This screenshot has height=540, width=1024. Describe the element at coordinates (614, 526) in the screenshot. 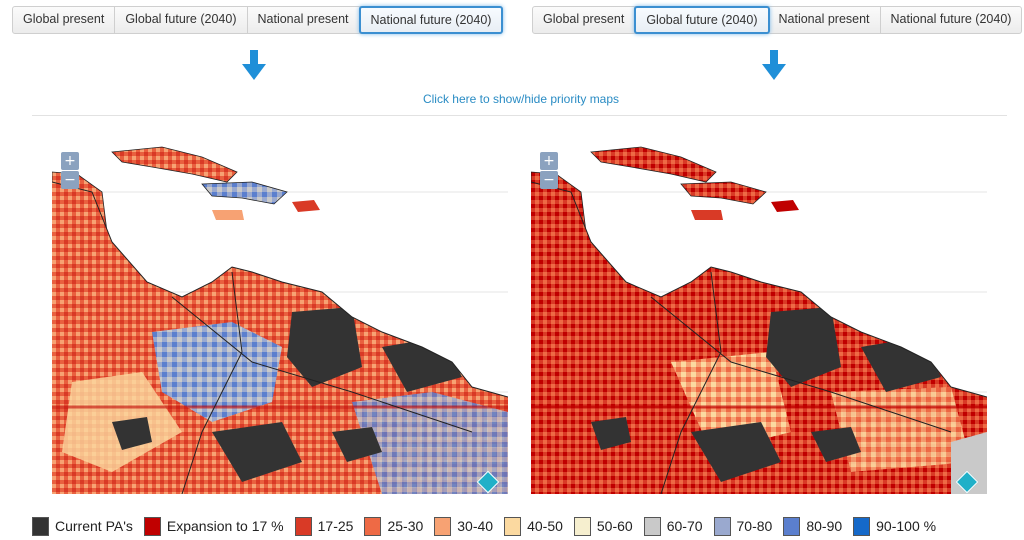

I see `legend-label: 50-60` at that location.